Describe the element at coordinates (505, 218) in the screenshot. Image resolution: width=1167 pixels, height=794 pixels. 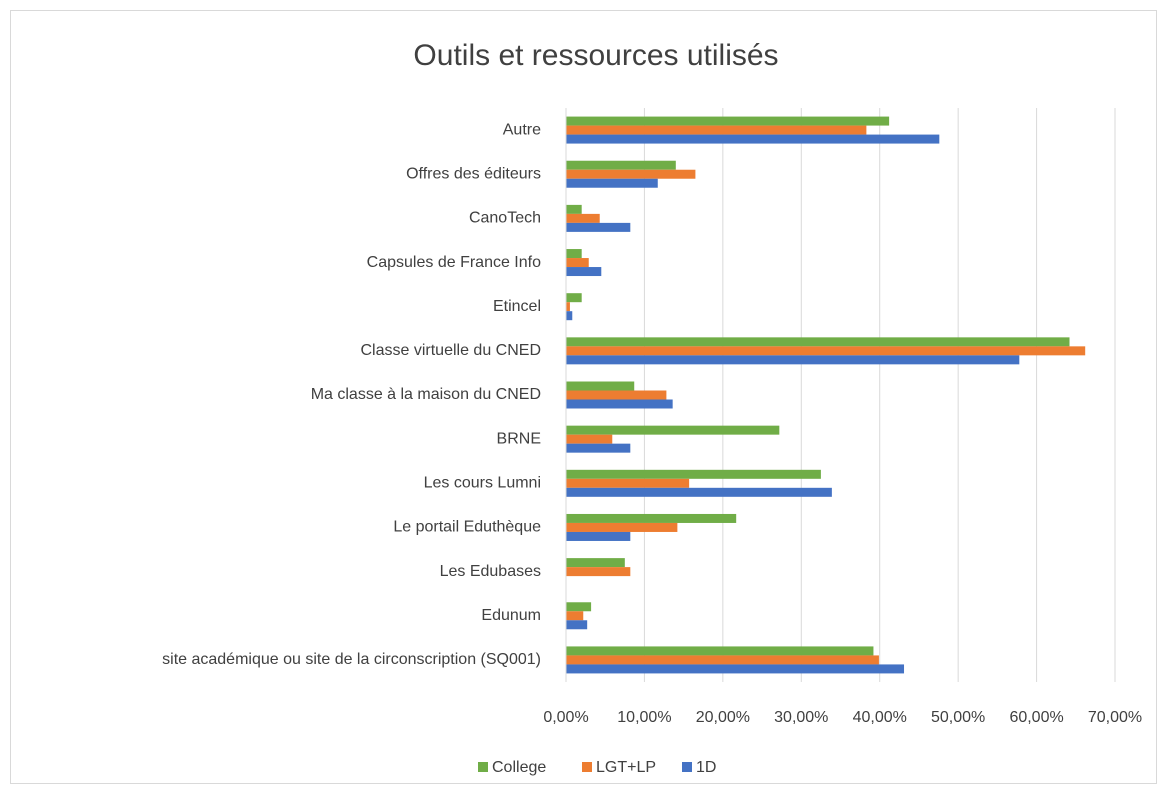
I see `y-tick-label: CanoTech` at that location.